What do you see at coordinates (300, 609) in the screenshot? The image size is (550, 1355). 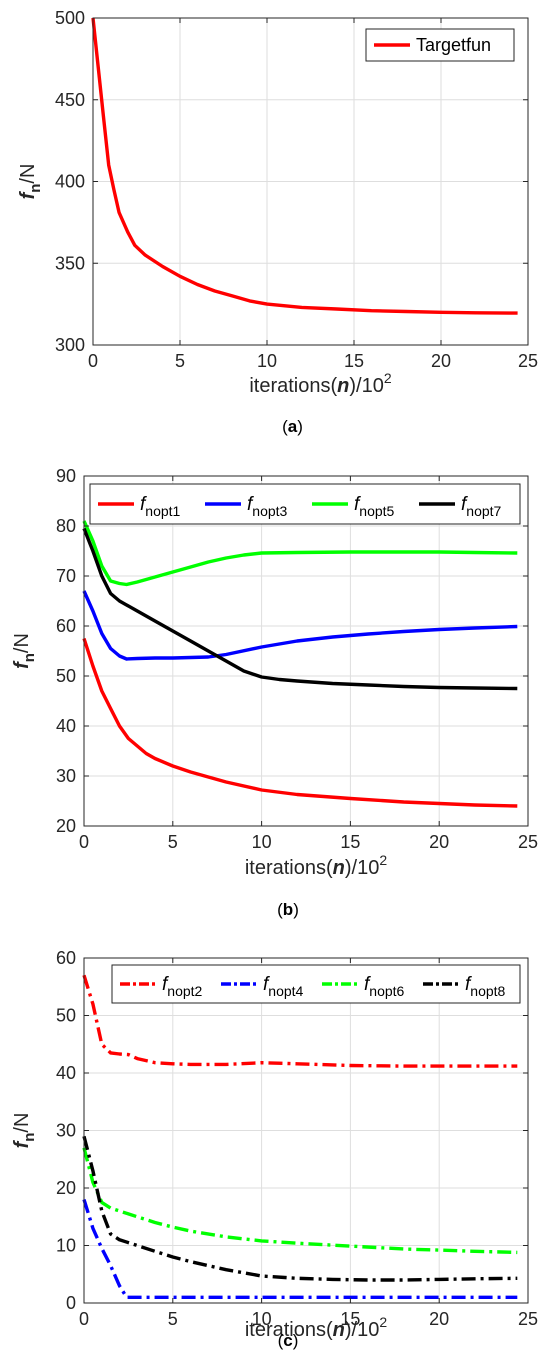 I see `series-line-nopt7` at bounding box center [300, 609].